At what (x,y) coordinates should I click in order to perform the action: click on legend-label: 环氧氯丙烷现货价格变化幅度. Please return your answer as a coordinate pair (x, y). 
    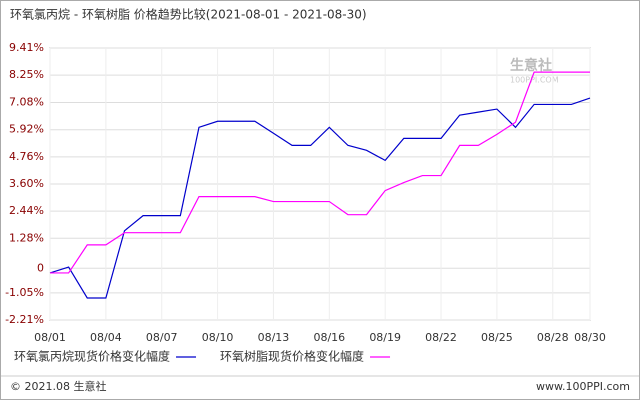
    Looking at the image, I should click on (92, 356).